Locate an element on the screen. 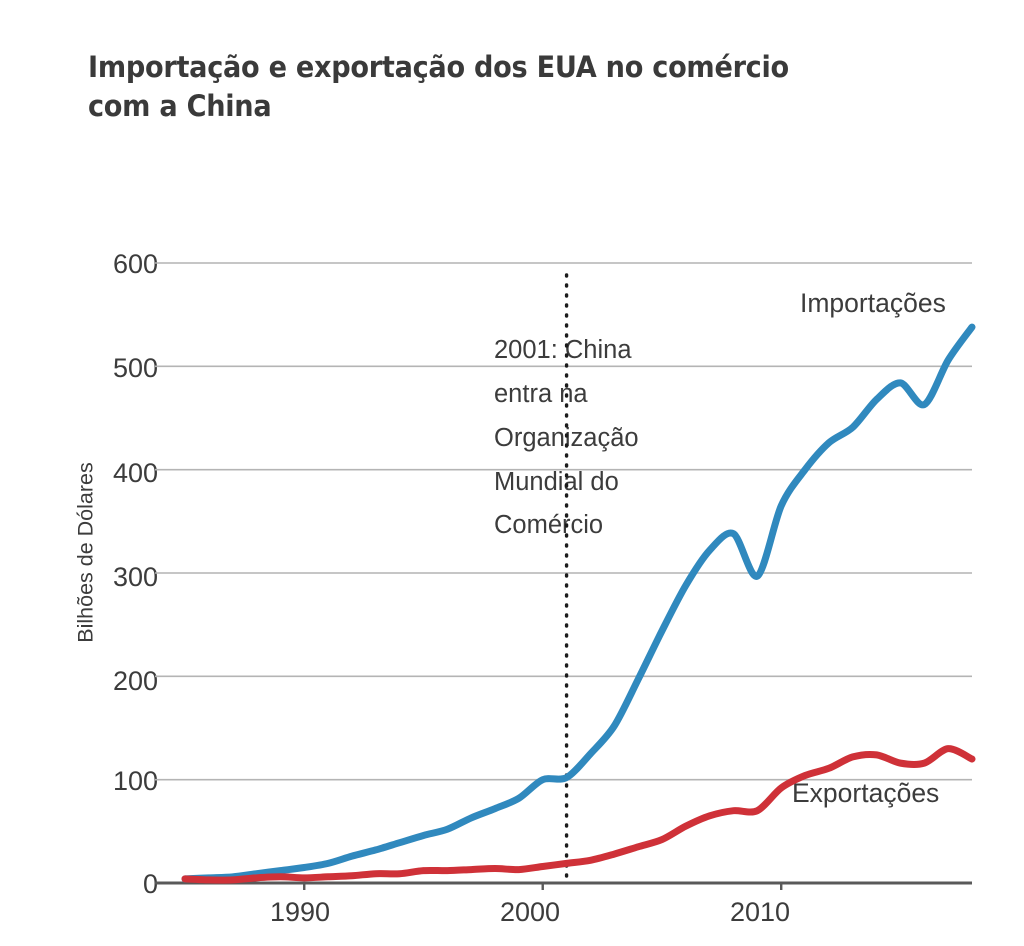  y-tick-500: 500 is located at coordinates (135, 368).